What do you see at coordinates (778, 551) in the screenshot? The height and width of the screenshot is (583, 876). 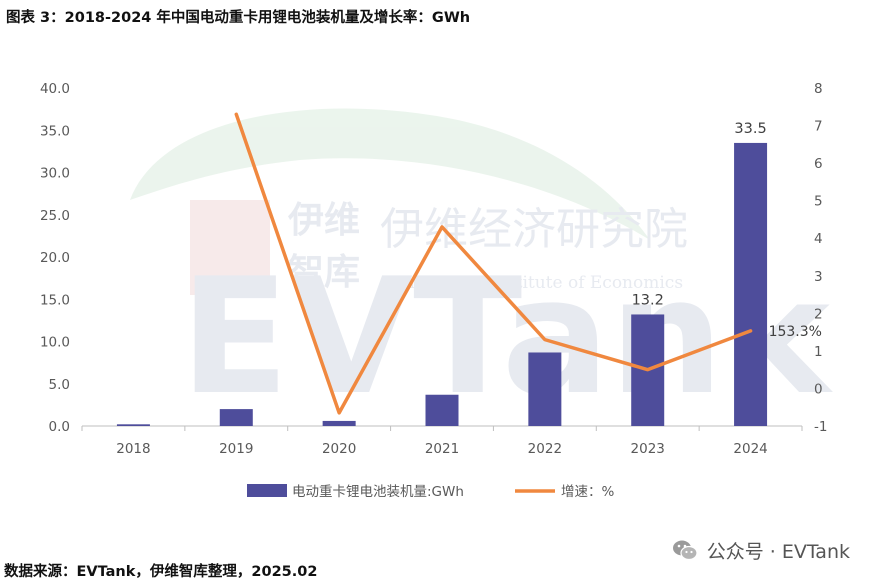 I see `brand-text: 公众号 · EVTank` at bounding box center [778, 551].